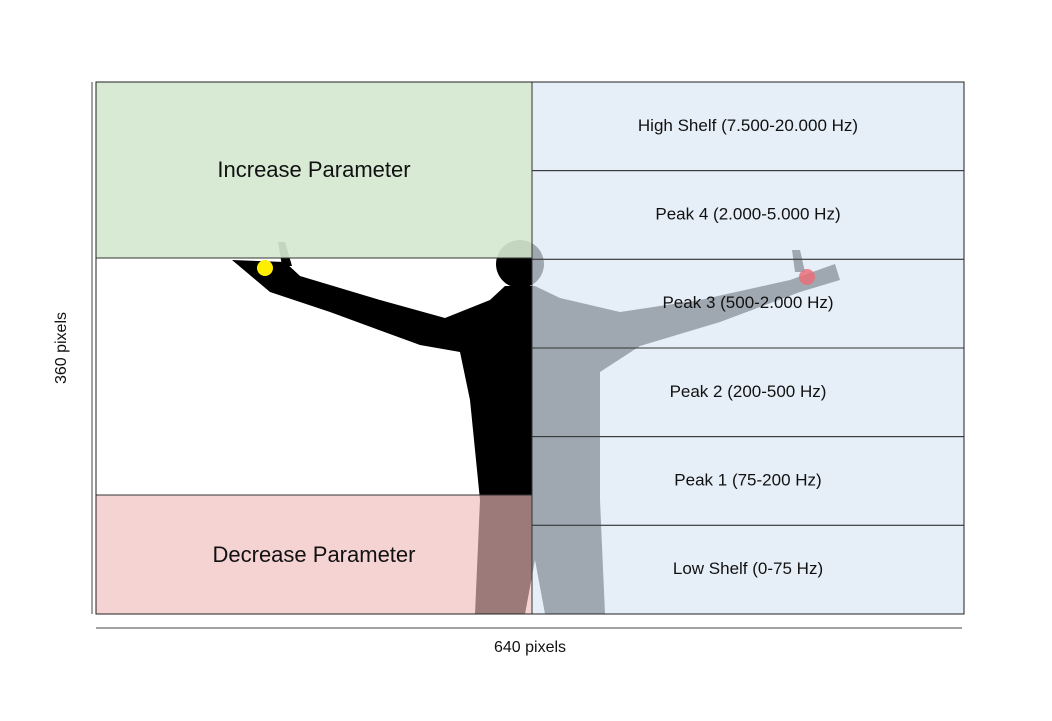 This screenshot has height=721, width=1052. I want to click on band-label: High Shelf (7.500-20.000 Hz), so click(748, 125).